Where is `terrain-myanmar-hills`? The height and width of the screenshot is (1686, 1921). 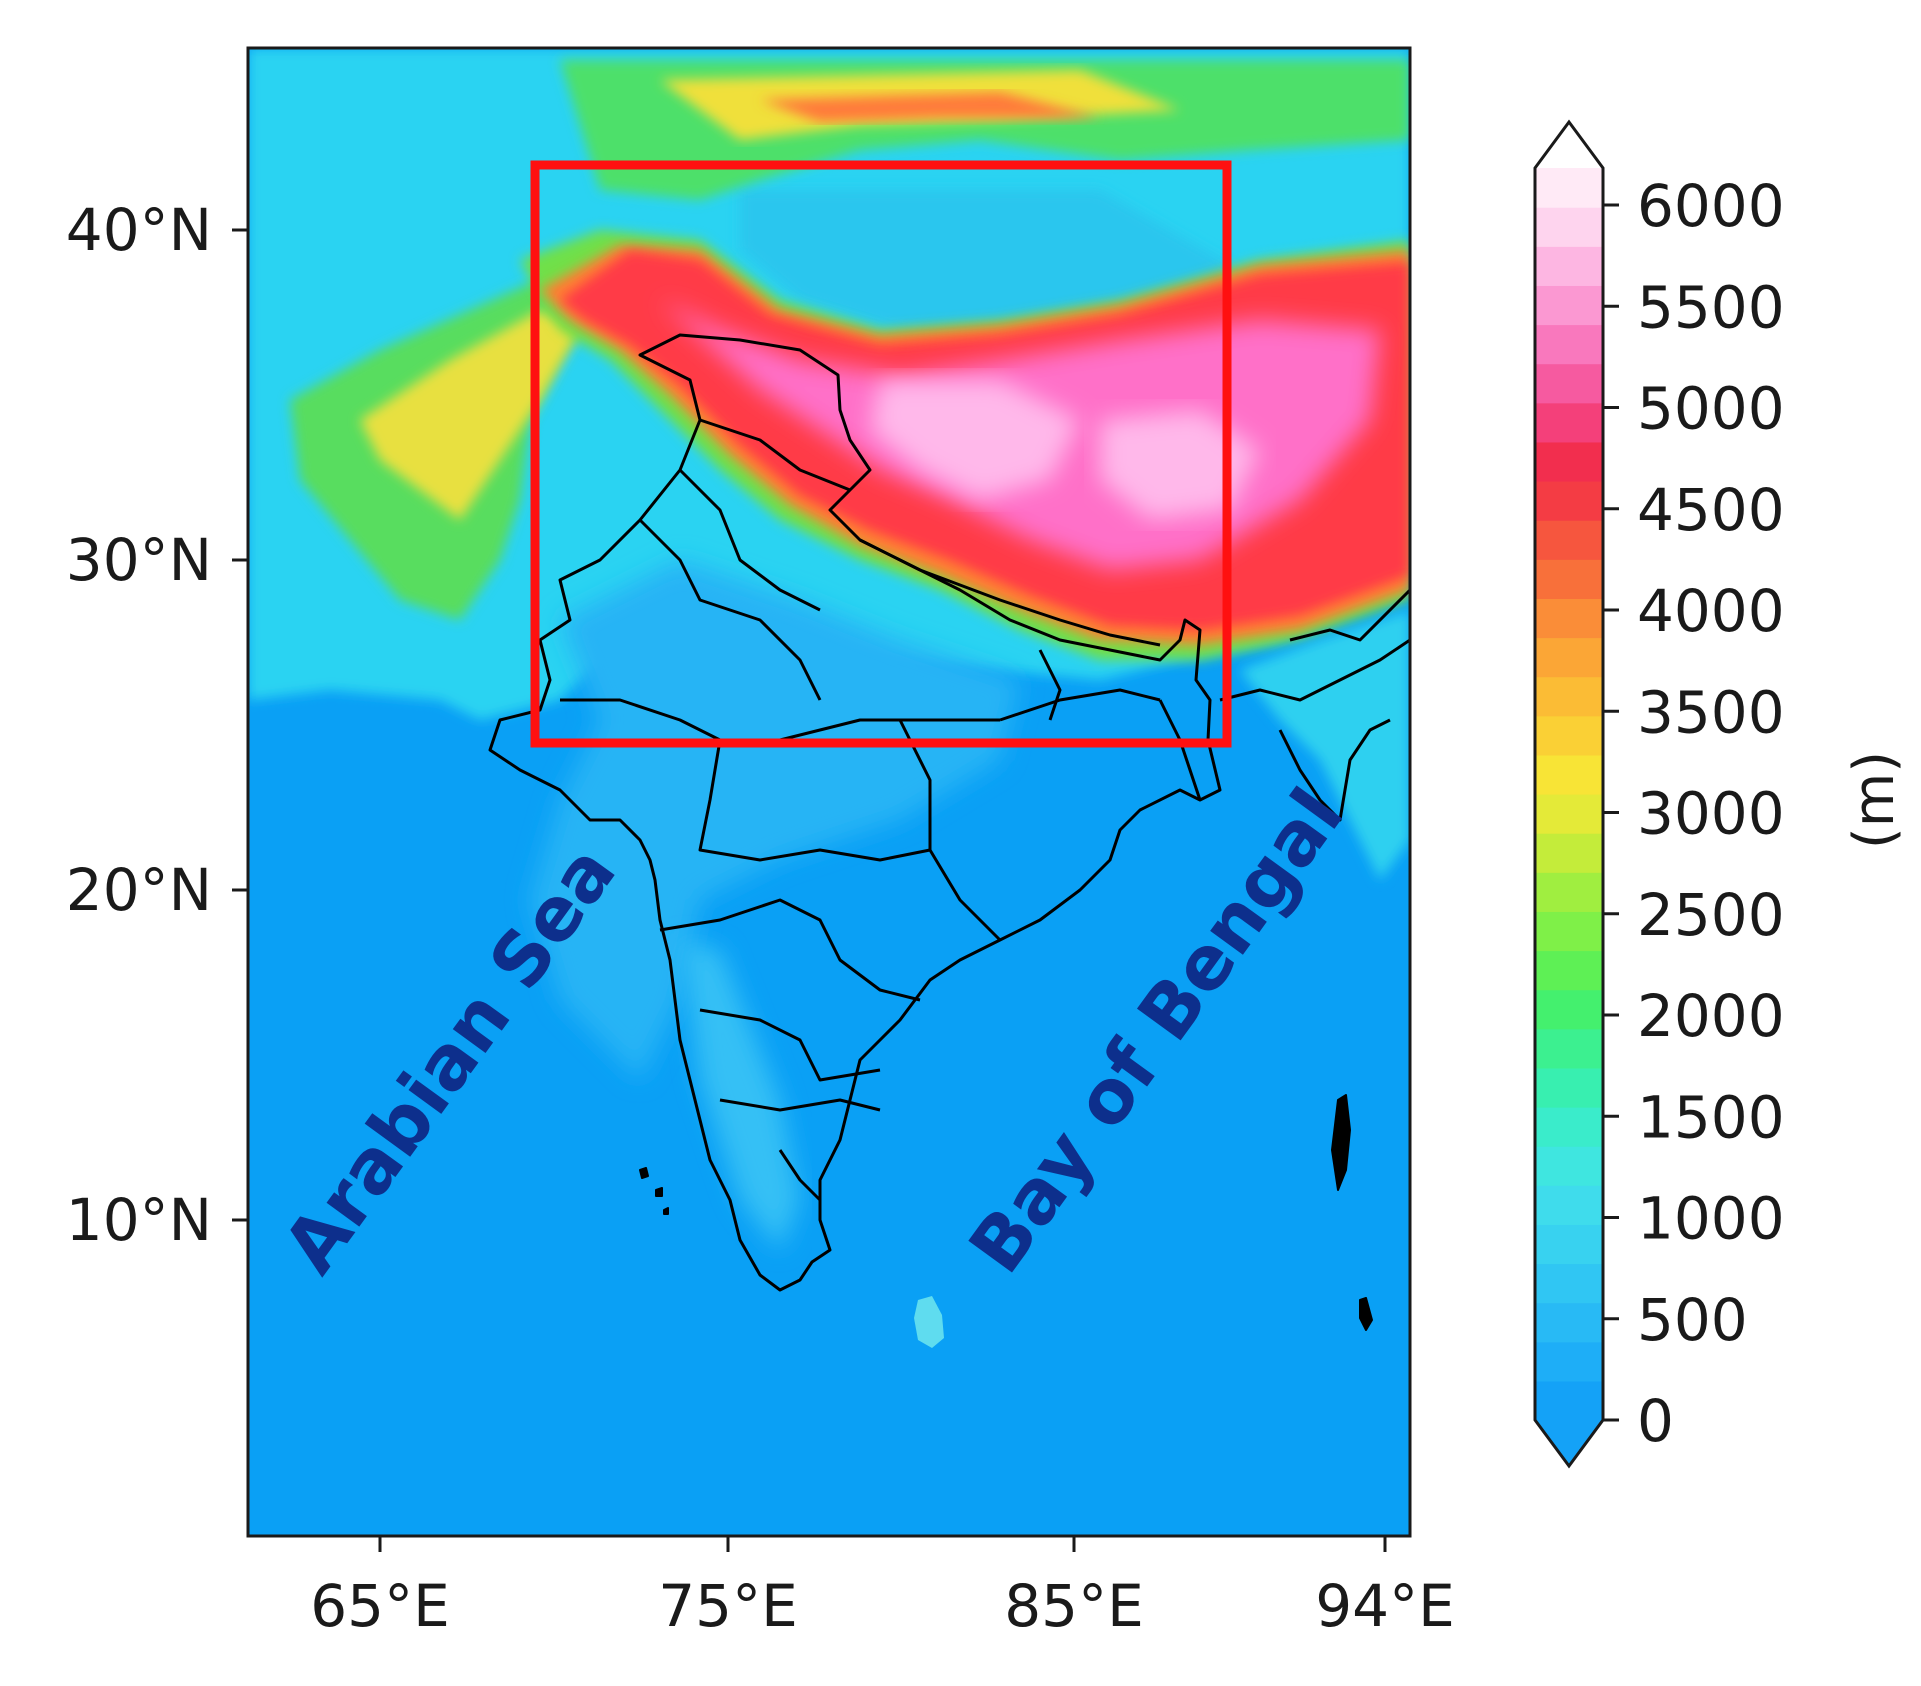 terrain-myanmar-hills is located at coordinates (1325, 745).